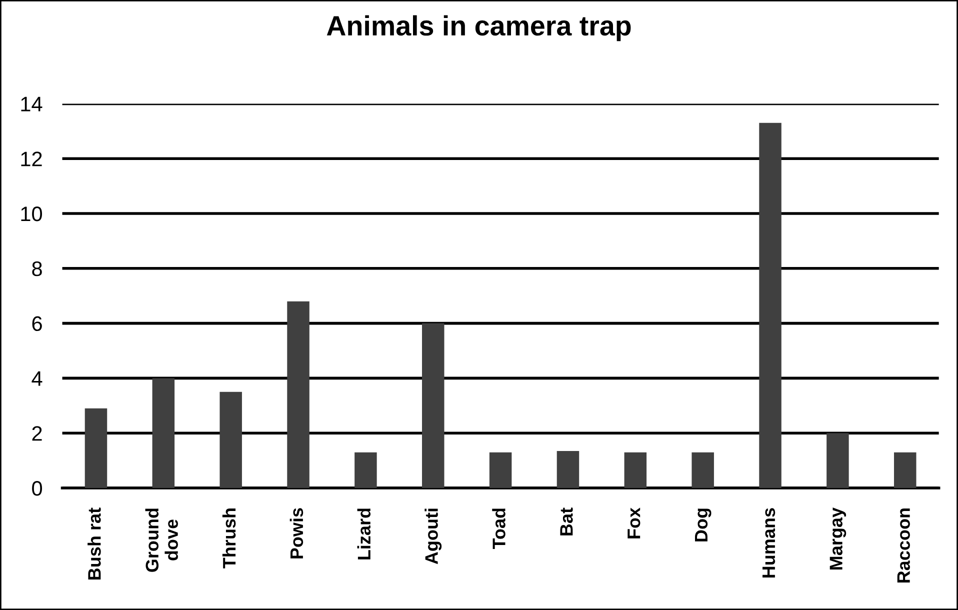 The width and height of the screenshot is (958, 610). Describe the element at coordinates (703, 525) in the screenshot. I see `x-tick-label: Dog` at that location.